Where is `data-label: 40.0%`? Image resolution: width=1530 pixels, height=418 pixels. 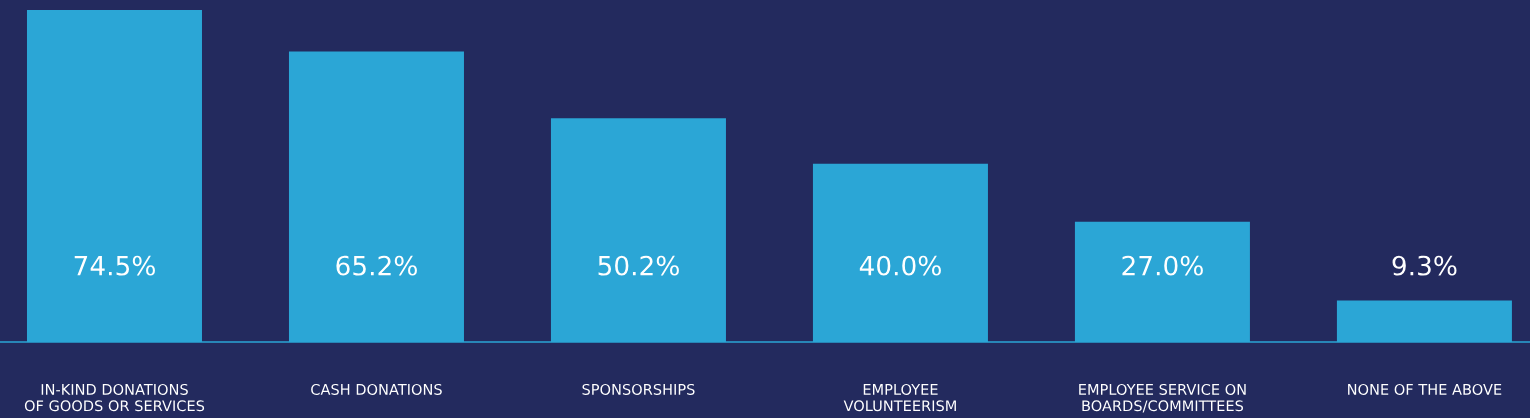 data-label: 40.0% is located at coordinates (900, 265).